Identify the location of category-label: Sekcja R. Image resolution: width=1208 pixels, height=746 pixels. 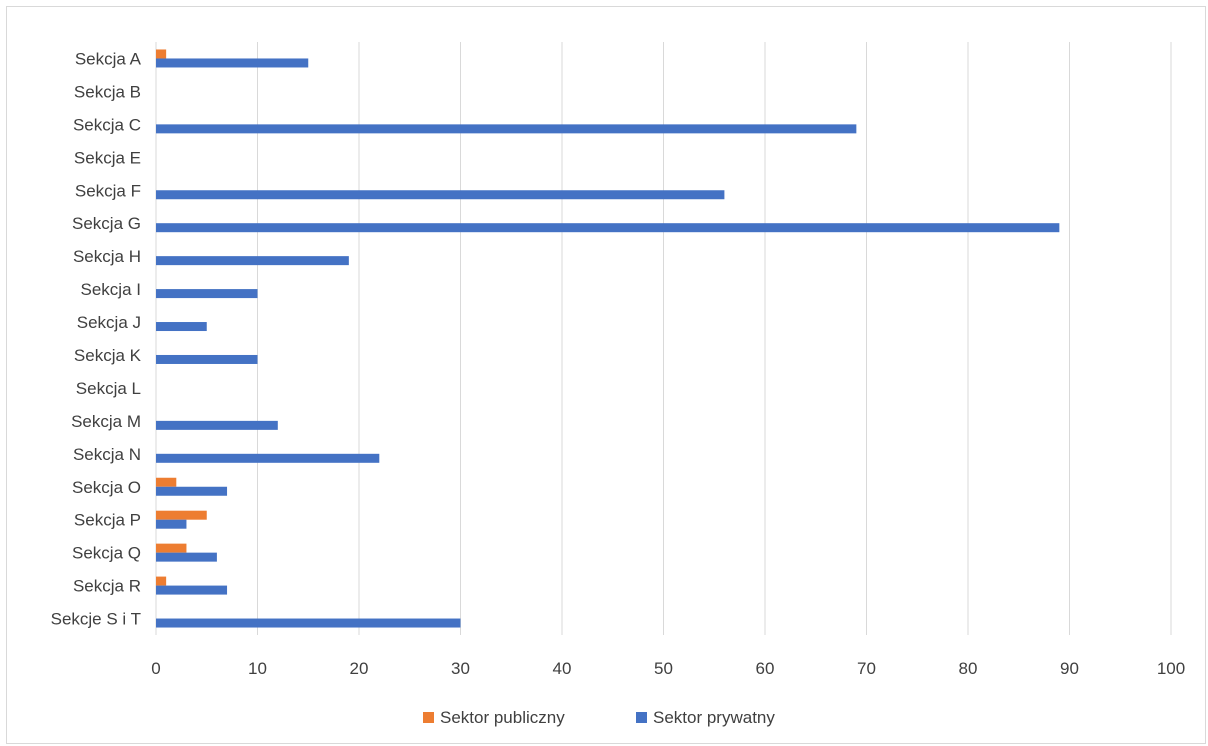
(107, 586).